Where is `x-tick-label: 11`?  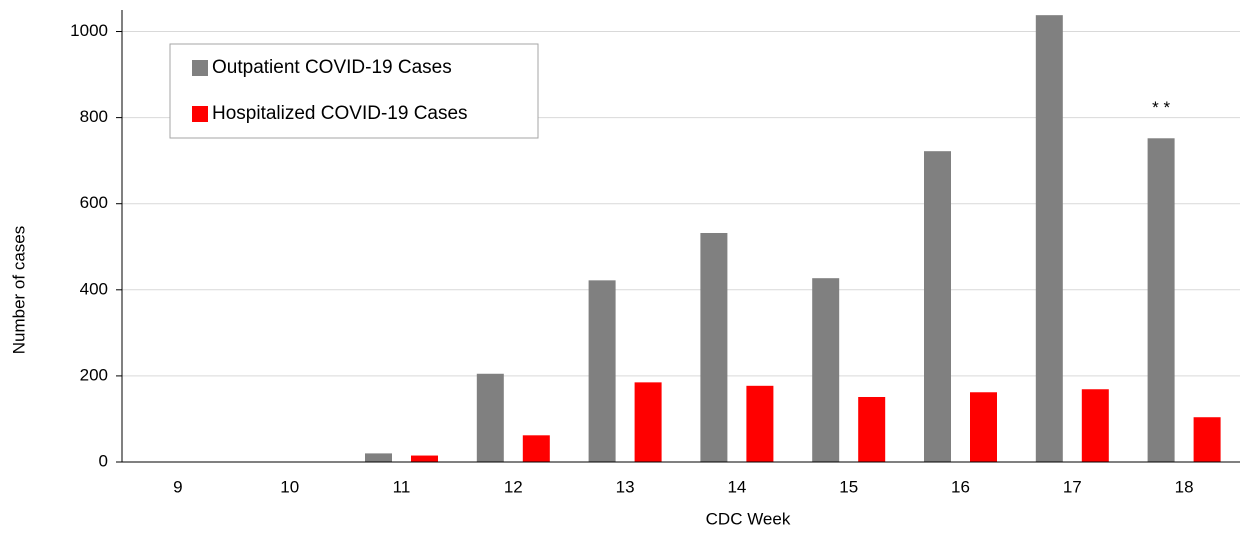
x-tick-label: 11 is located at coordinates (402, 486).